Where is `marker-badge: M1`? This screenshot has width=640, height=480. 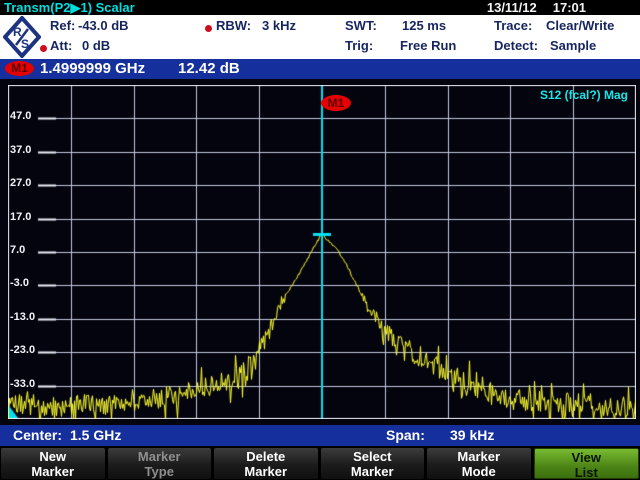
marker-badge: M1 is located at coordinates (19, 68).